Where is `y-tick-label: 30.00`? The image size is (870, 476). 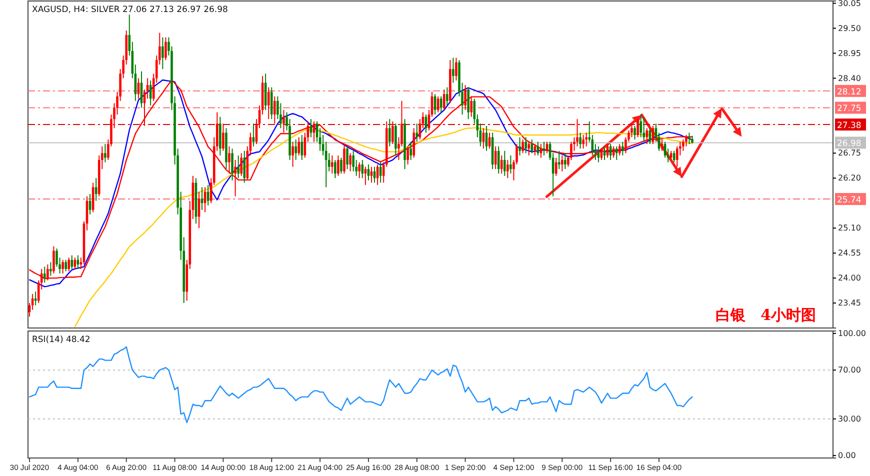 y-tick-label: 30.00 is located at coordinates (849, 419).